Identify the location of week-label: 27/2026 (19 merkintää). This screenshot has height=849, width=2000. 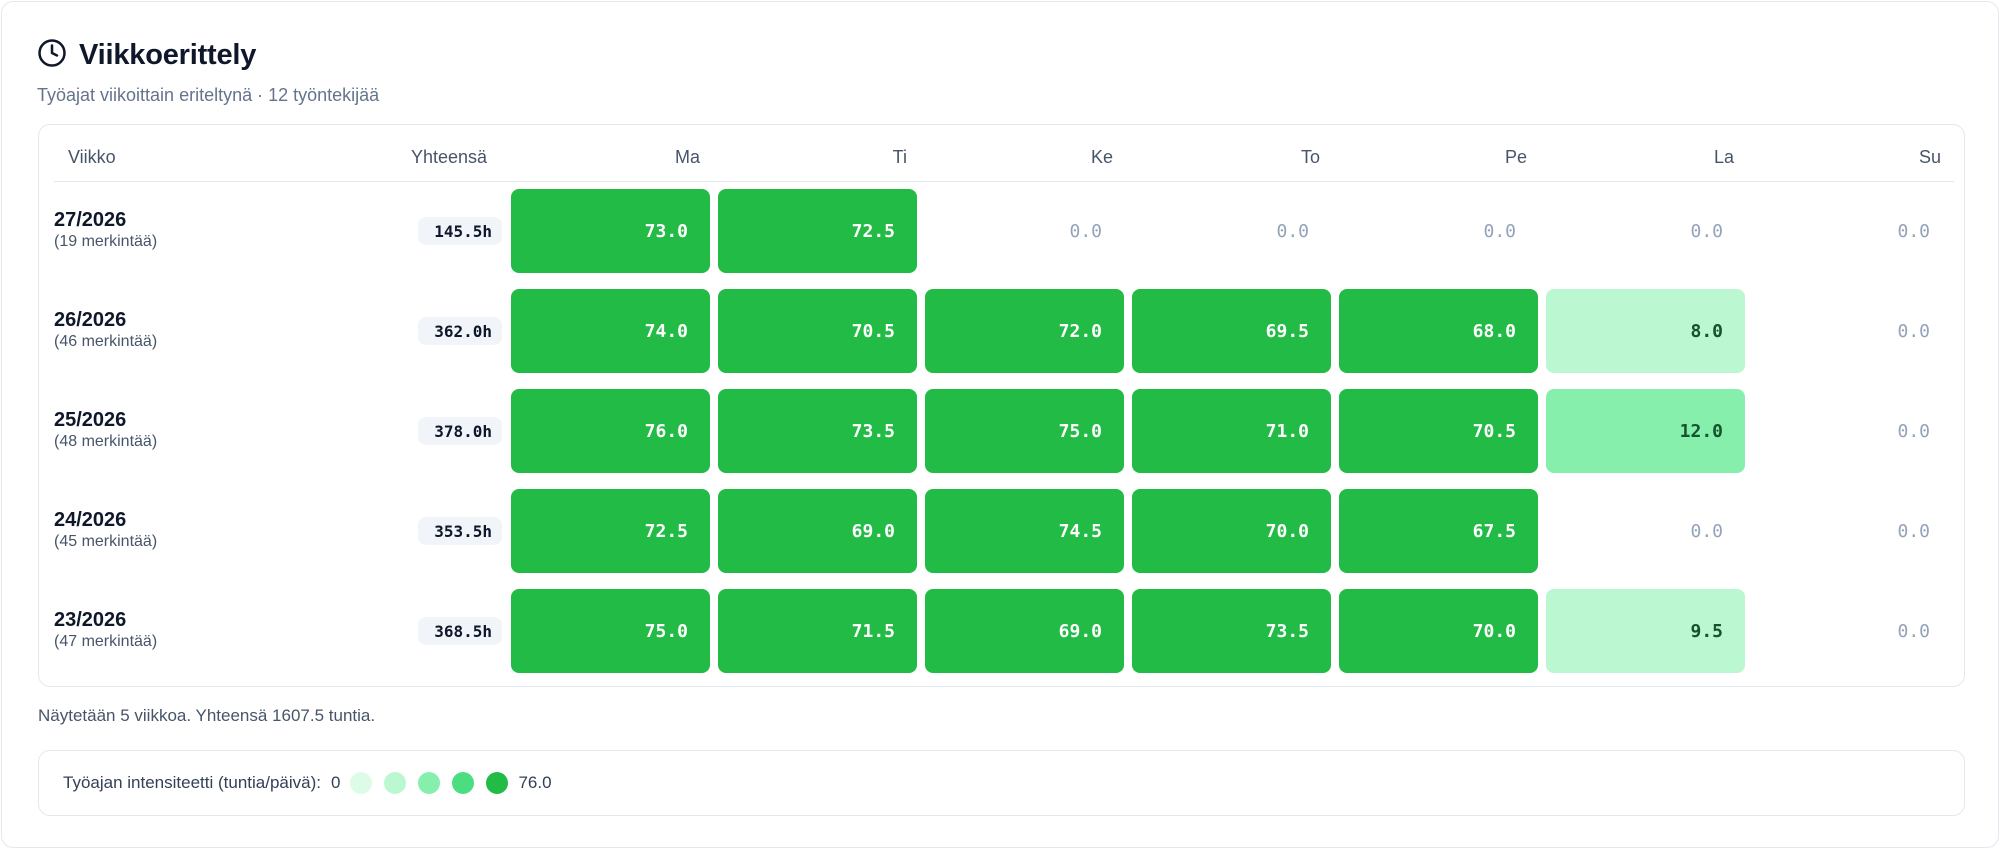
(105, 230).